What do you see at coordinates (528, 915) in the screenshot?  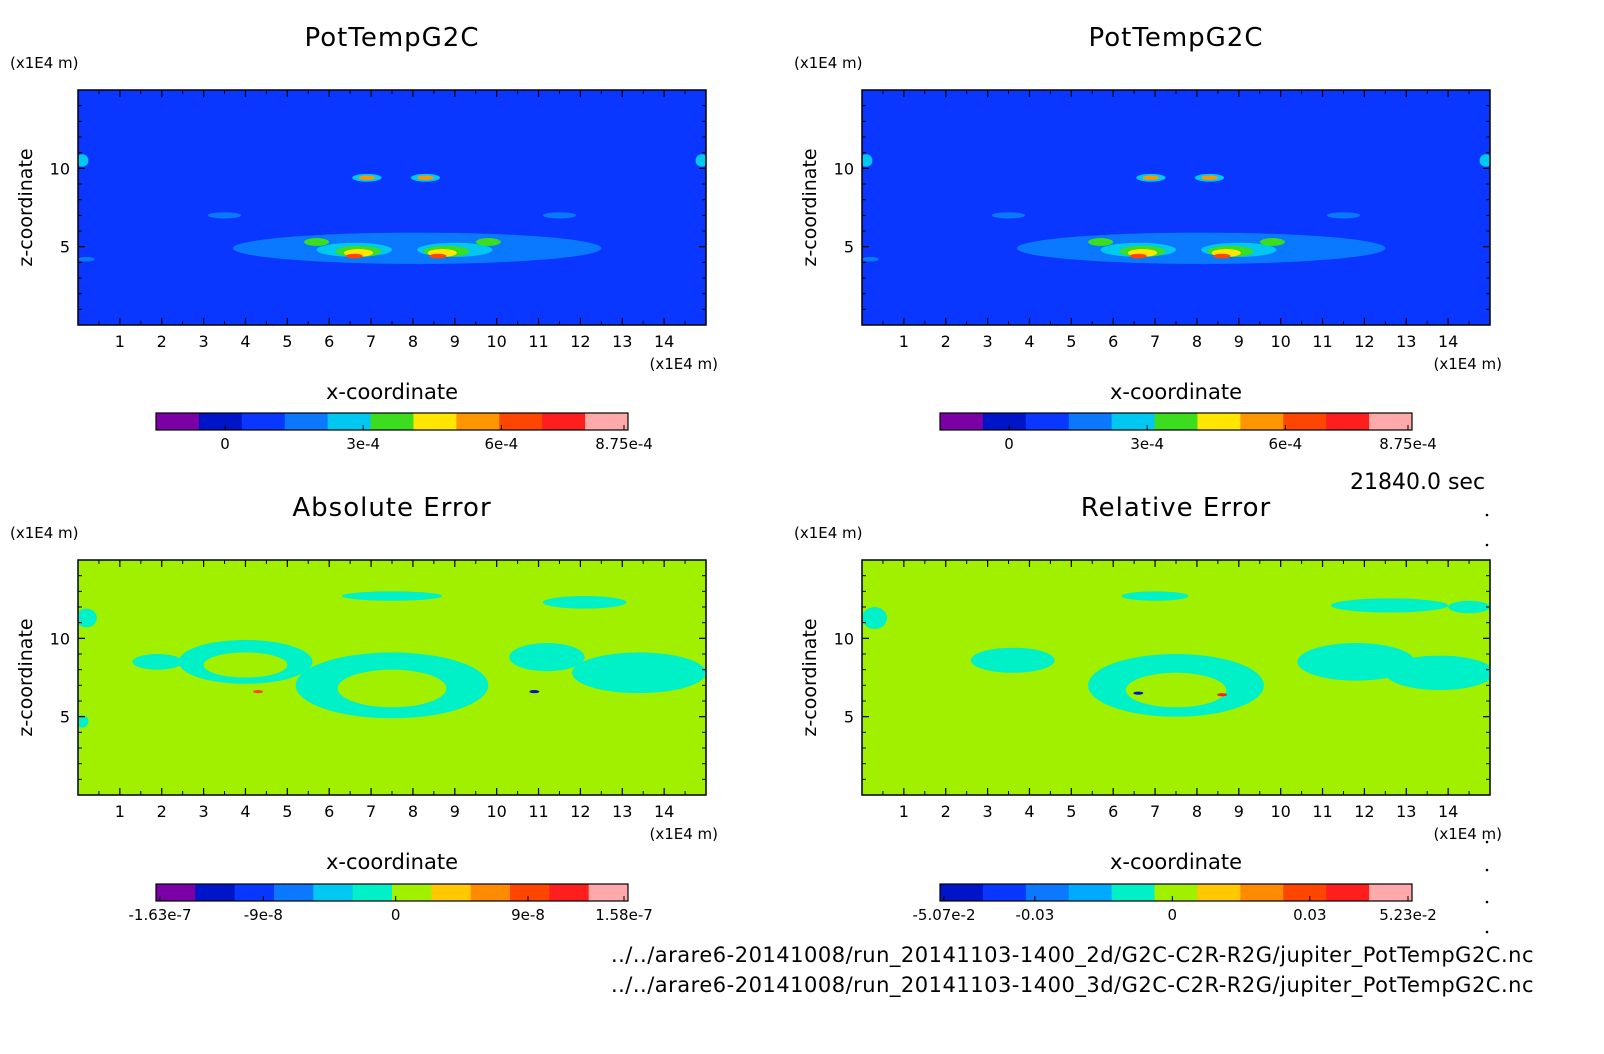 I see `colorbar-tick-label: 9e-8` at bounding box center [528, 915].